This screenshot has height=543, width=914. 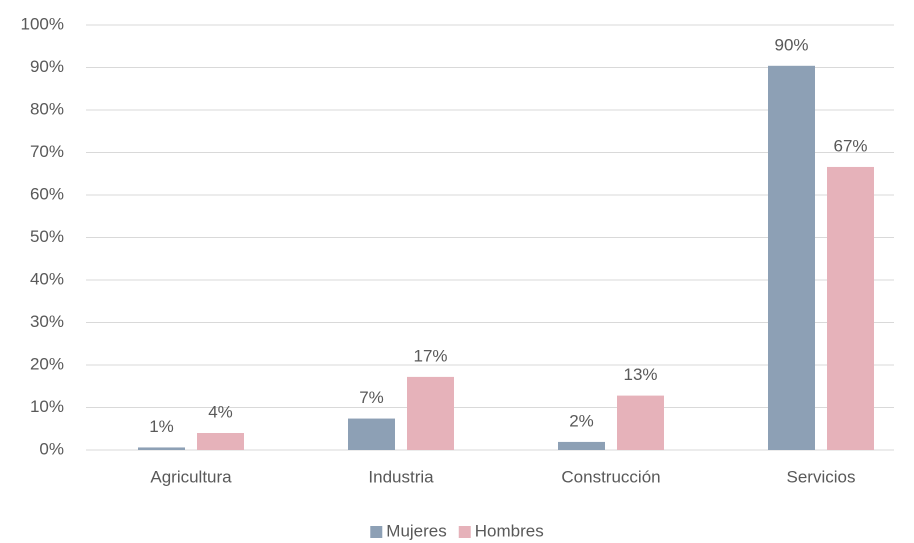 I want to click on y-tick-label: 0%, so click(x=51, y=448).